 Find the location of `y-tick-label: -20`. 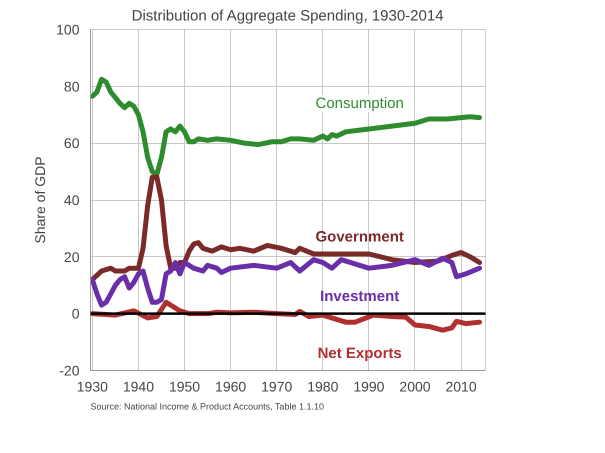

y-tick-label: -20 is located at coordinates (69, 370).